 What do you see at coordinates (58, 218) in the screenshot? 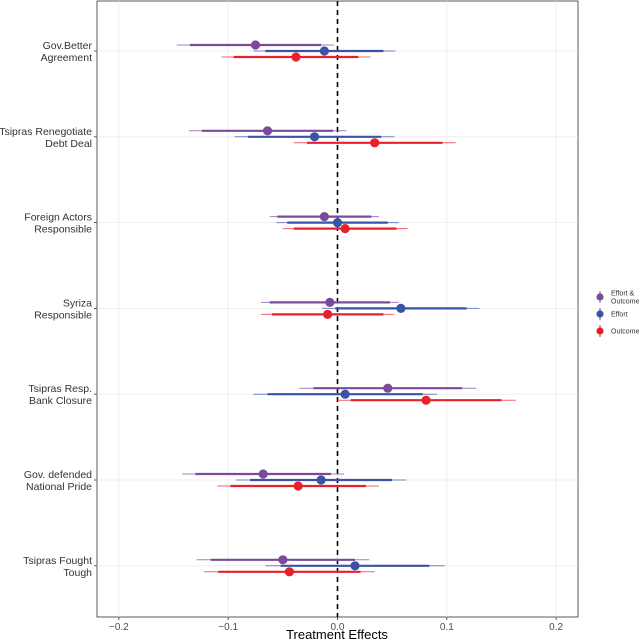
I see `category-label-line: Foreign Actors` at bounding box center [58, 218].